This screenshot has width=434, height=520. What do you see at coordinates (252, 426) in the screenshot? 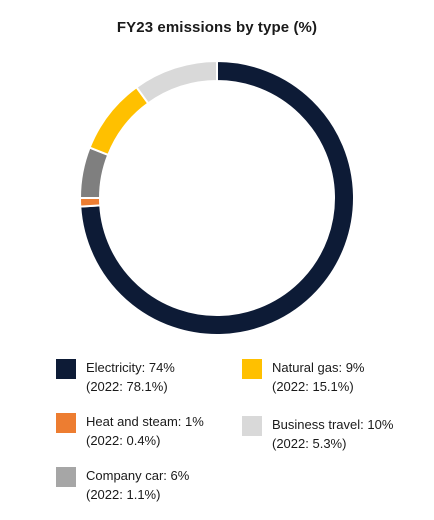
I see `legend-swatch-business-travel` at bounding box center [252, 426].